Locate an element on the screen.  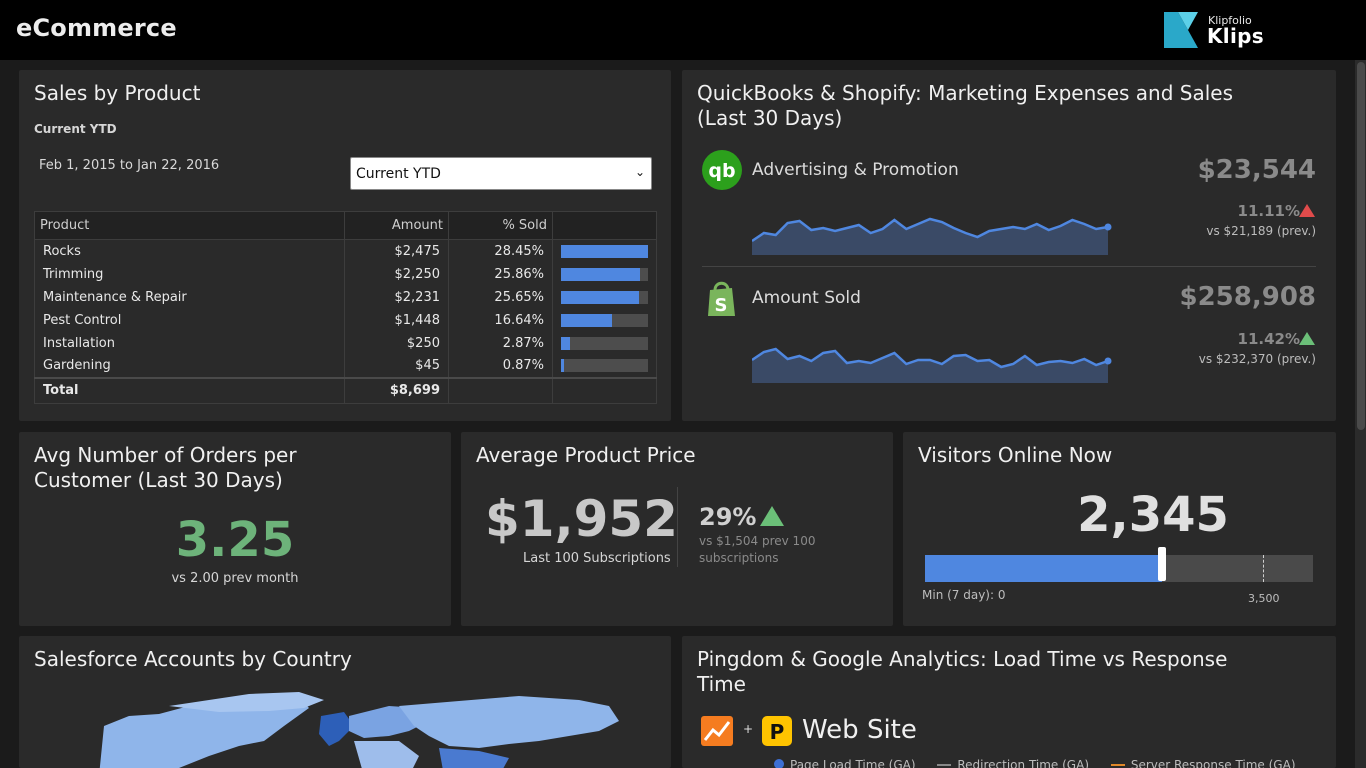
metric-prev-amount-sold: vs $232,370 (prev.) is located at coordinates (1257, 359).